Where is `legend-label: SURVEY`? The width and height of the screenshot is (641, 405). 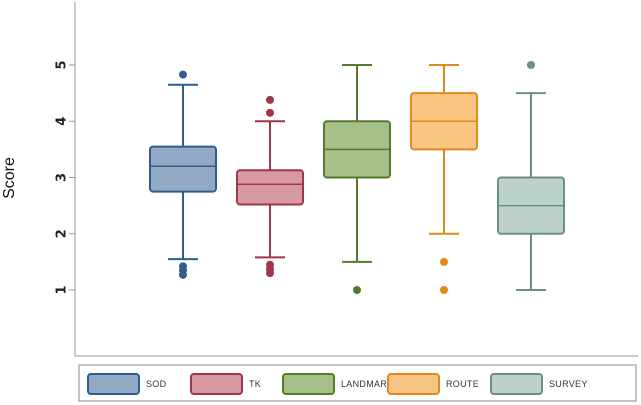
legend-label: SURVEY is located at coordinates (568, 384).